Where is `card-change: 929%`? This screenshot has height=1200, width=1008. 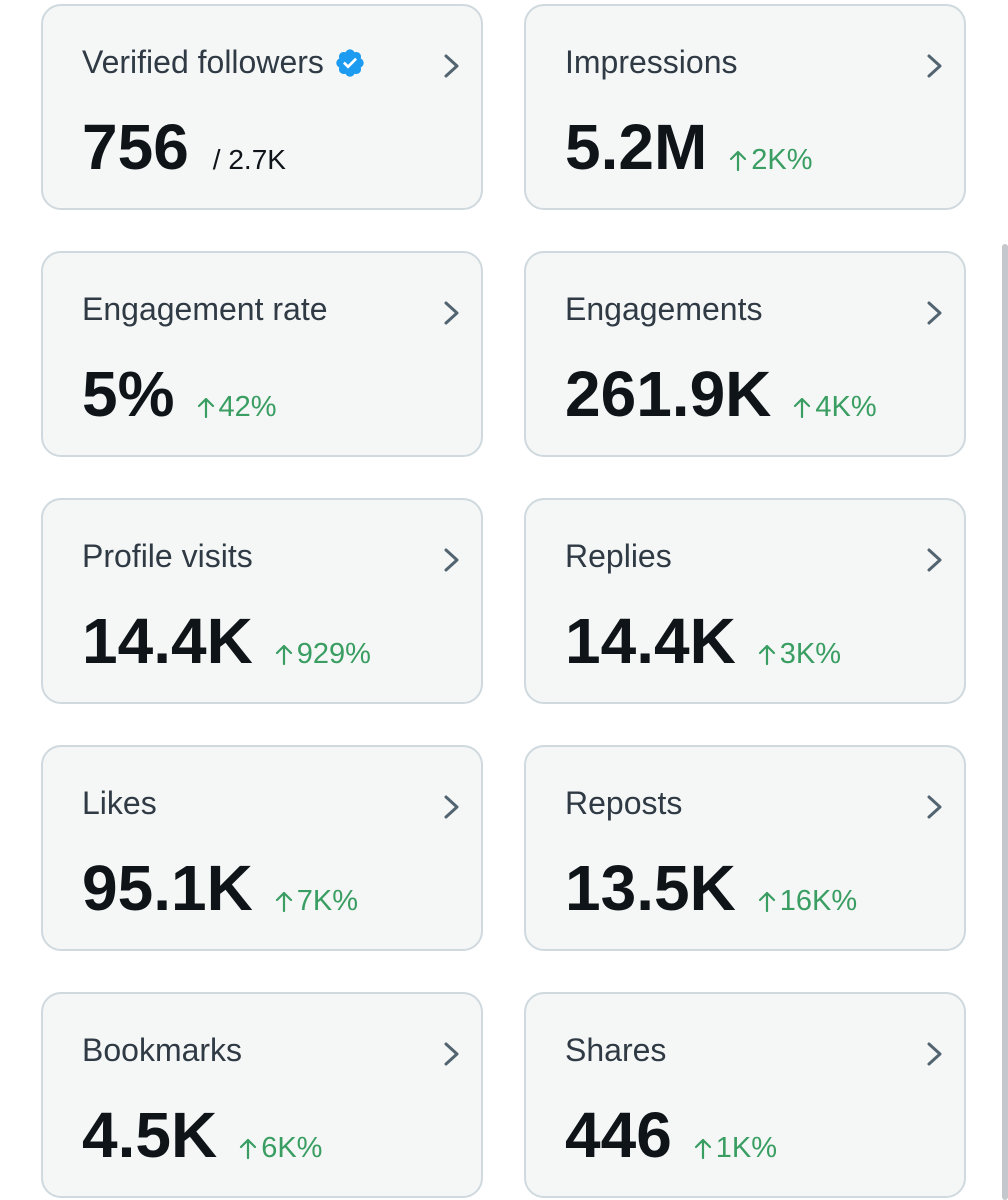
card-change: 929% is located at coordinates (323, 654).